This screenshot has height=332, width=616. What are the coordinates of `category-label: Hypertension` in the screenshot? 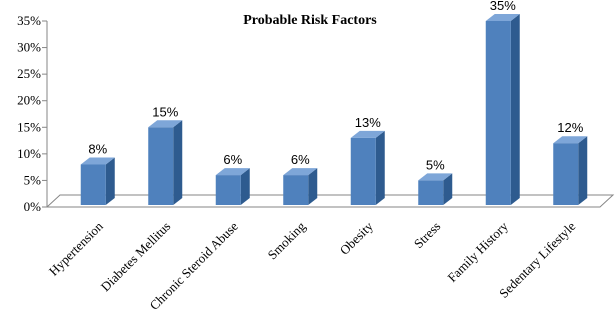 It's located at (76, 248).